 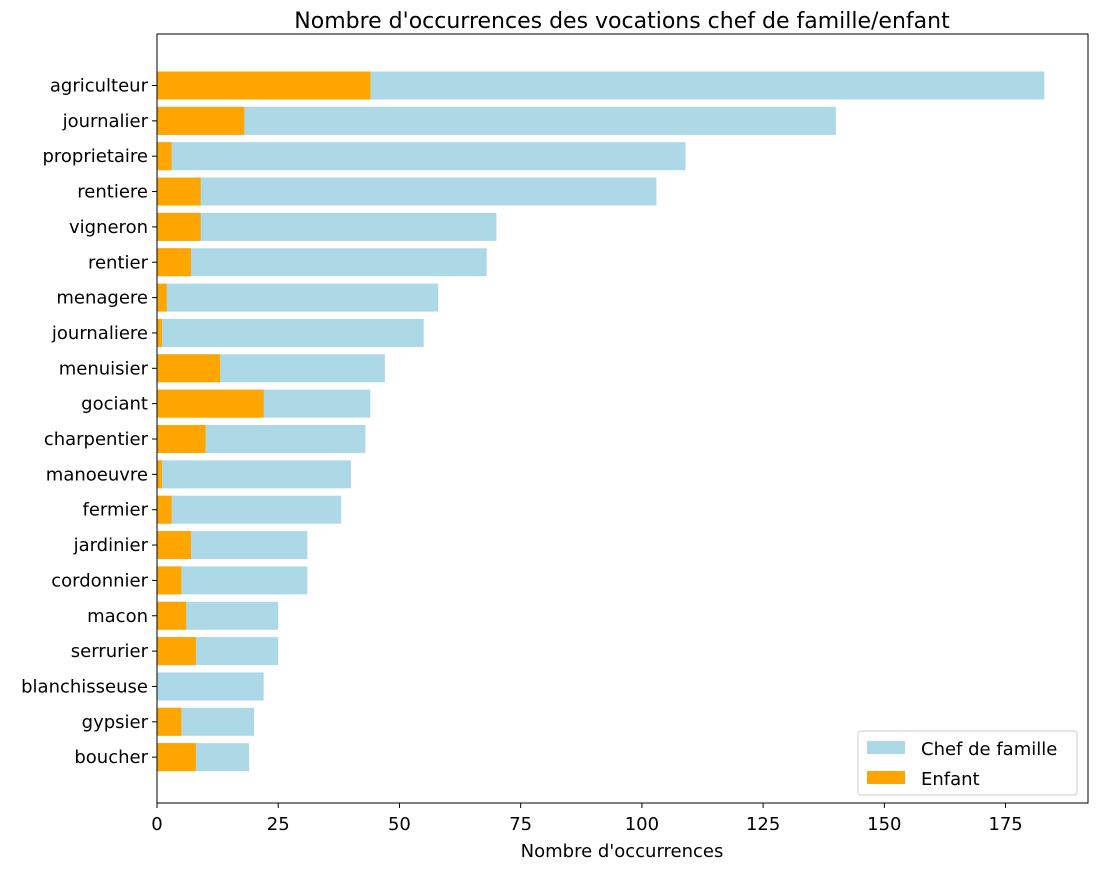 What do you see at coordinates (99, 86) in the screenshot?
I see `y-tick-label-agriculteur: agriculteur` at bounding box center [99, 86].